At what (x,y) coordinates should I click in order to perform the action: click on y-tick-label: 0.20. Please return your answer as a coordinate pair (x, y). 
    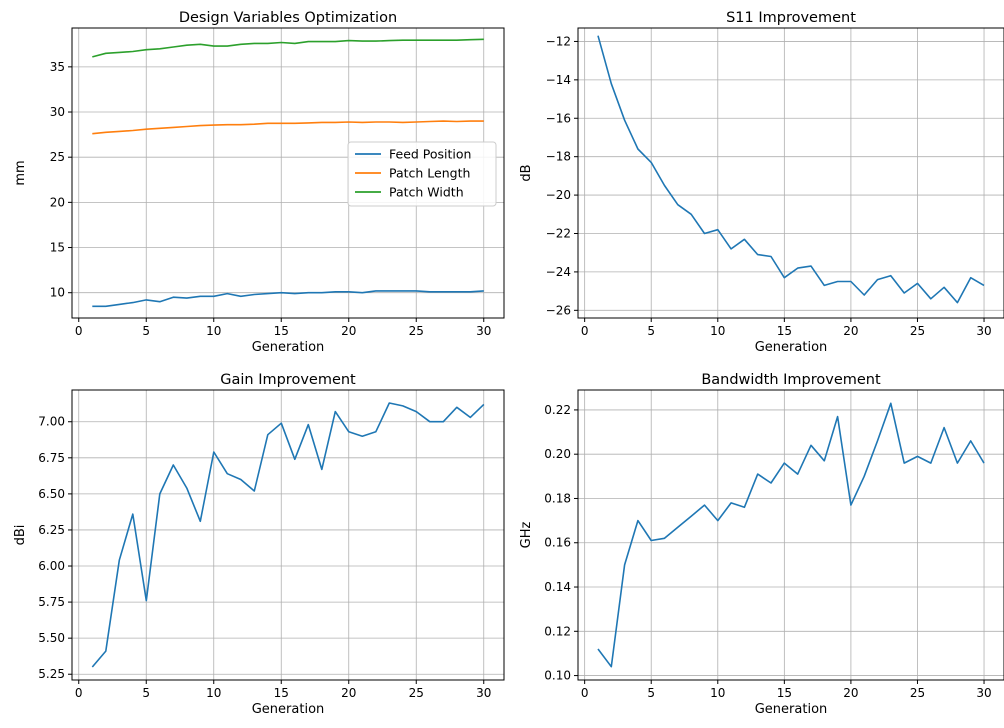
    Looking at the image, I should click on (557, 454).